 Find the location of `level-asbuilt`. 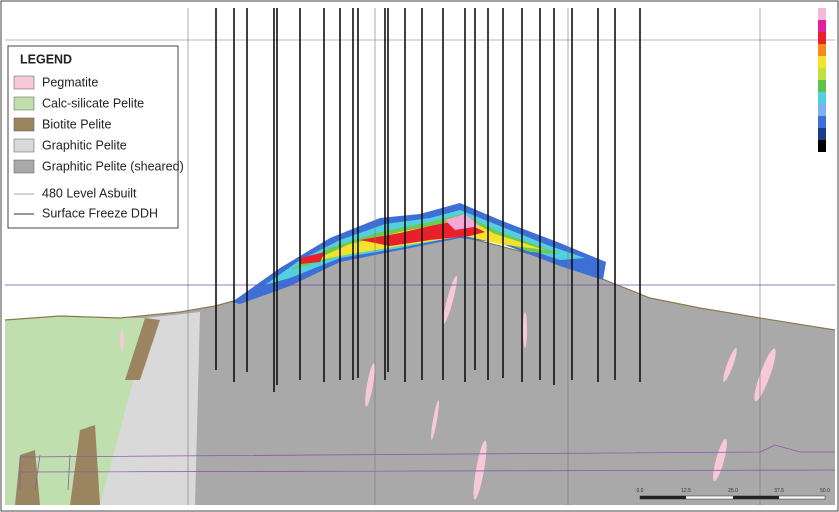

level-asbuilt is located at coordinates (427, 467).